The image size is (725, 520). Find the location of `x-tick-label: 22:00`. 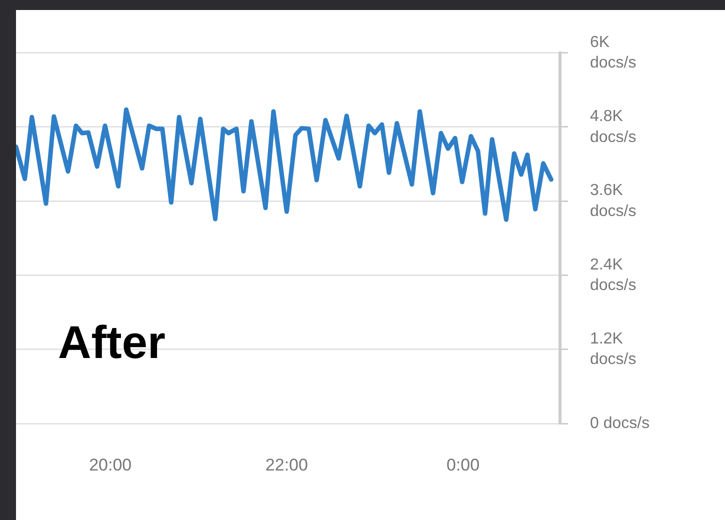

x-tick-label: 22:00 is located at coordinates (286, 464).